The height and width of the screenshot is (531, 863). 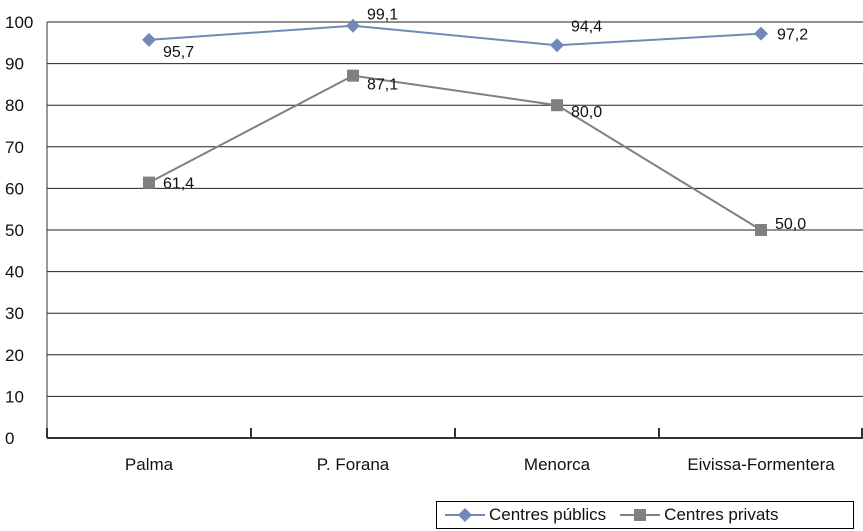 What do you see at coordinates (480, 464) in the screenshot?
I see `x-axis-tick-labels: Palma P. Forana Menorca Eivissa-Formentera` at bounding box center [480, 464].